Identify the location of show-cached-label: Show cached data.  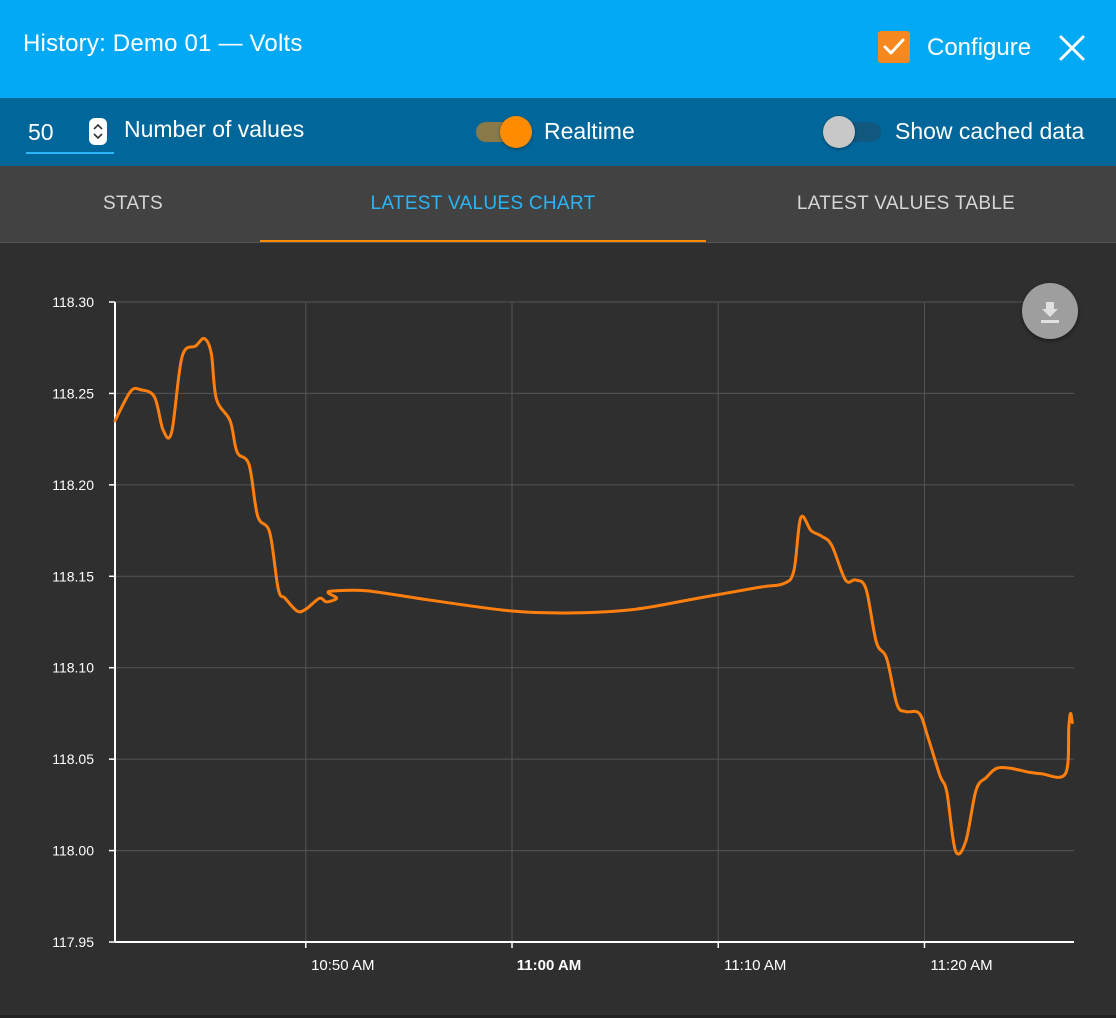
(990, 131).